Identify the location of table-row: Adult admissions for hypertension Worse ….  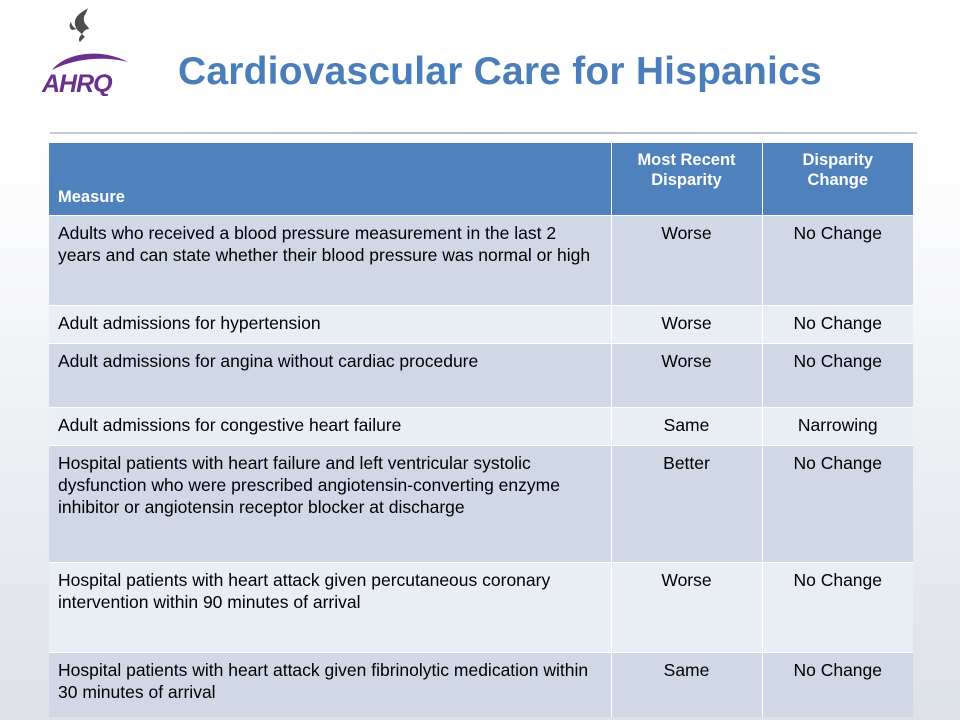
(481, 324).